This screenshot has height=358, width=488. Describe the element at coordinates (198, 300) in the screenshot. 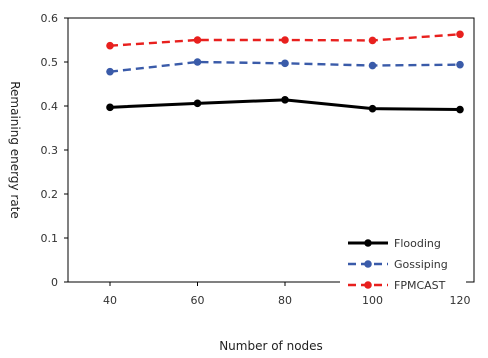

I see `x-tick-label: 60` at that location.